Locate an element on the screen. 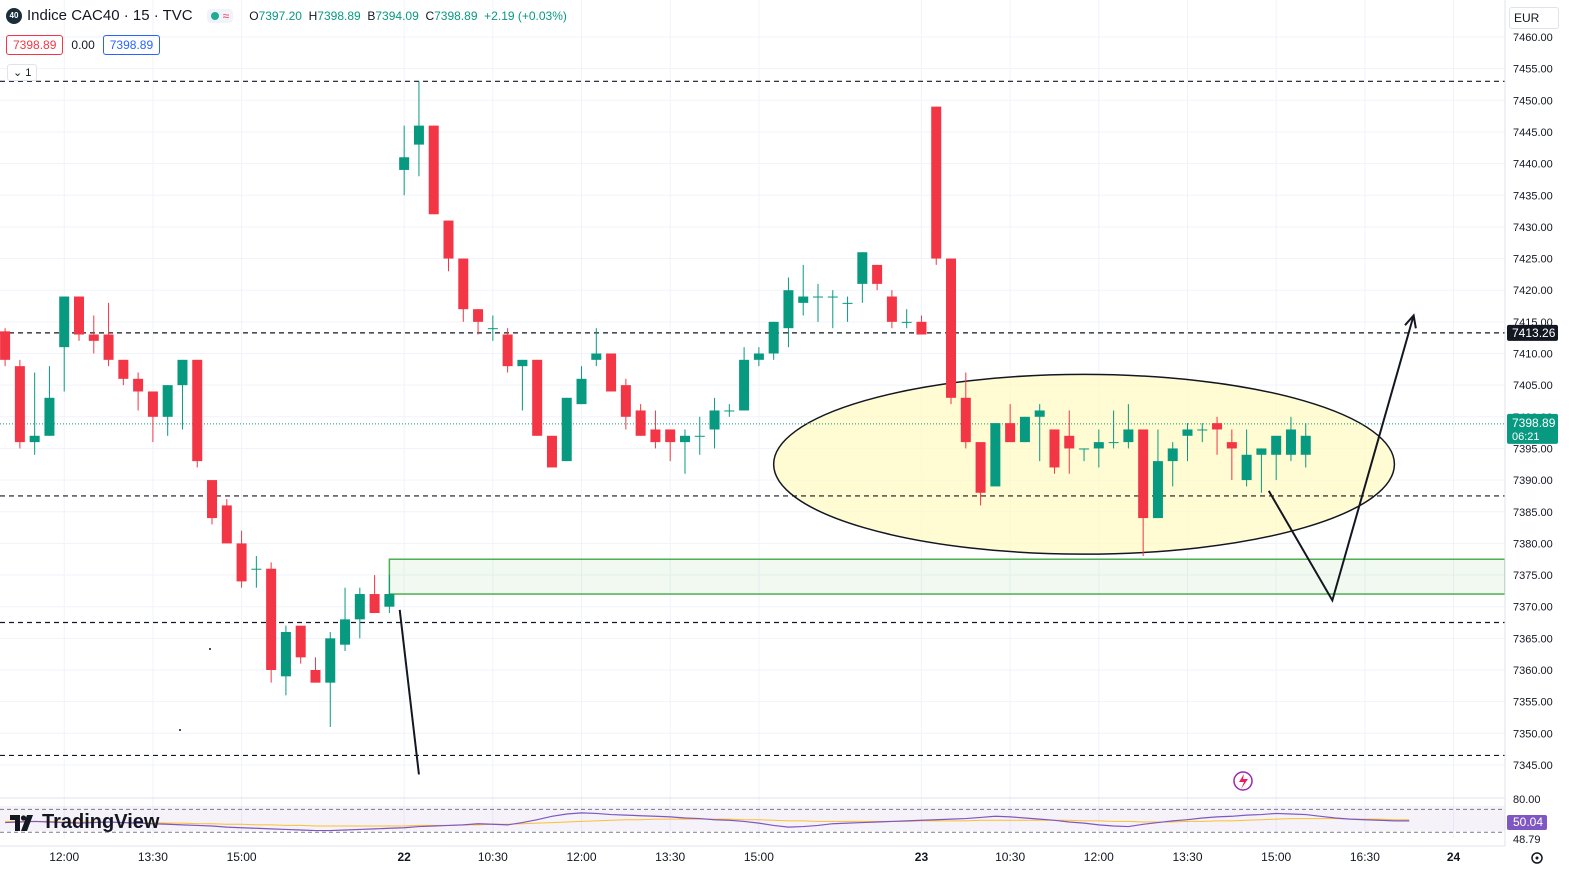  collapse-indicators-button: ⌄ 1 is located at coordinates (22, 72).